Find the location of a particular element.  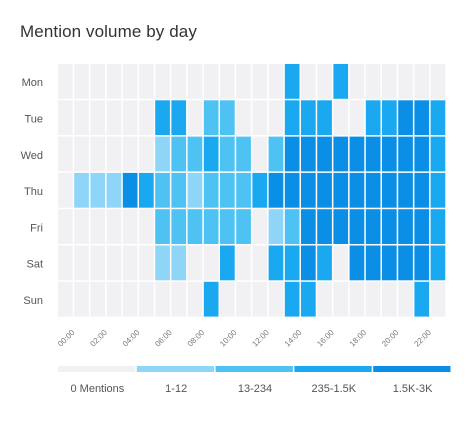

hour-tick-label: 02:00 is located at coordinates (98, 338).